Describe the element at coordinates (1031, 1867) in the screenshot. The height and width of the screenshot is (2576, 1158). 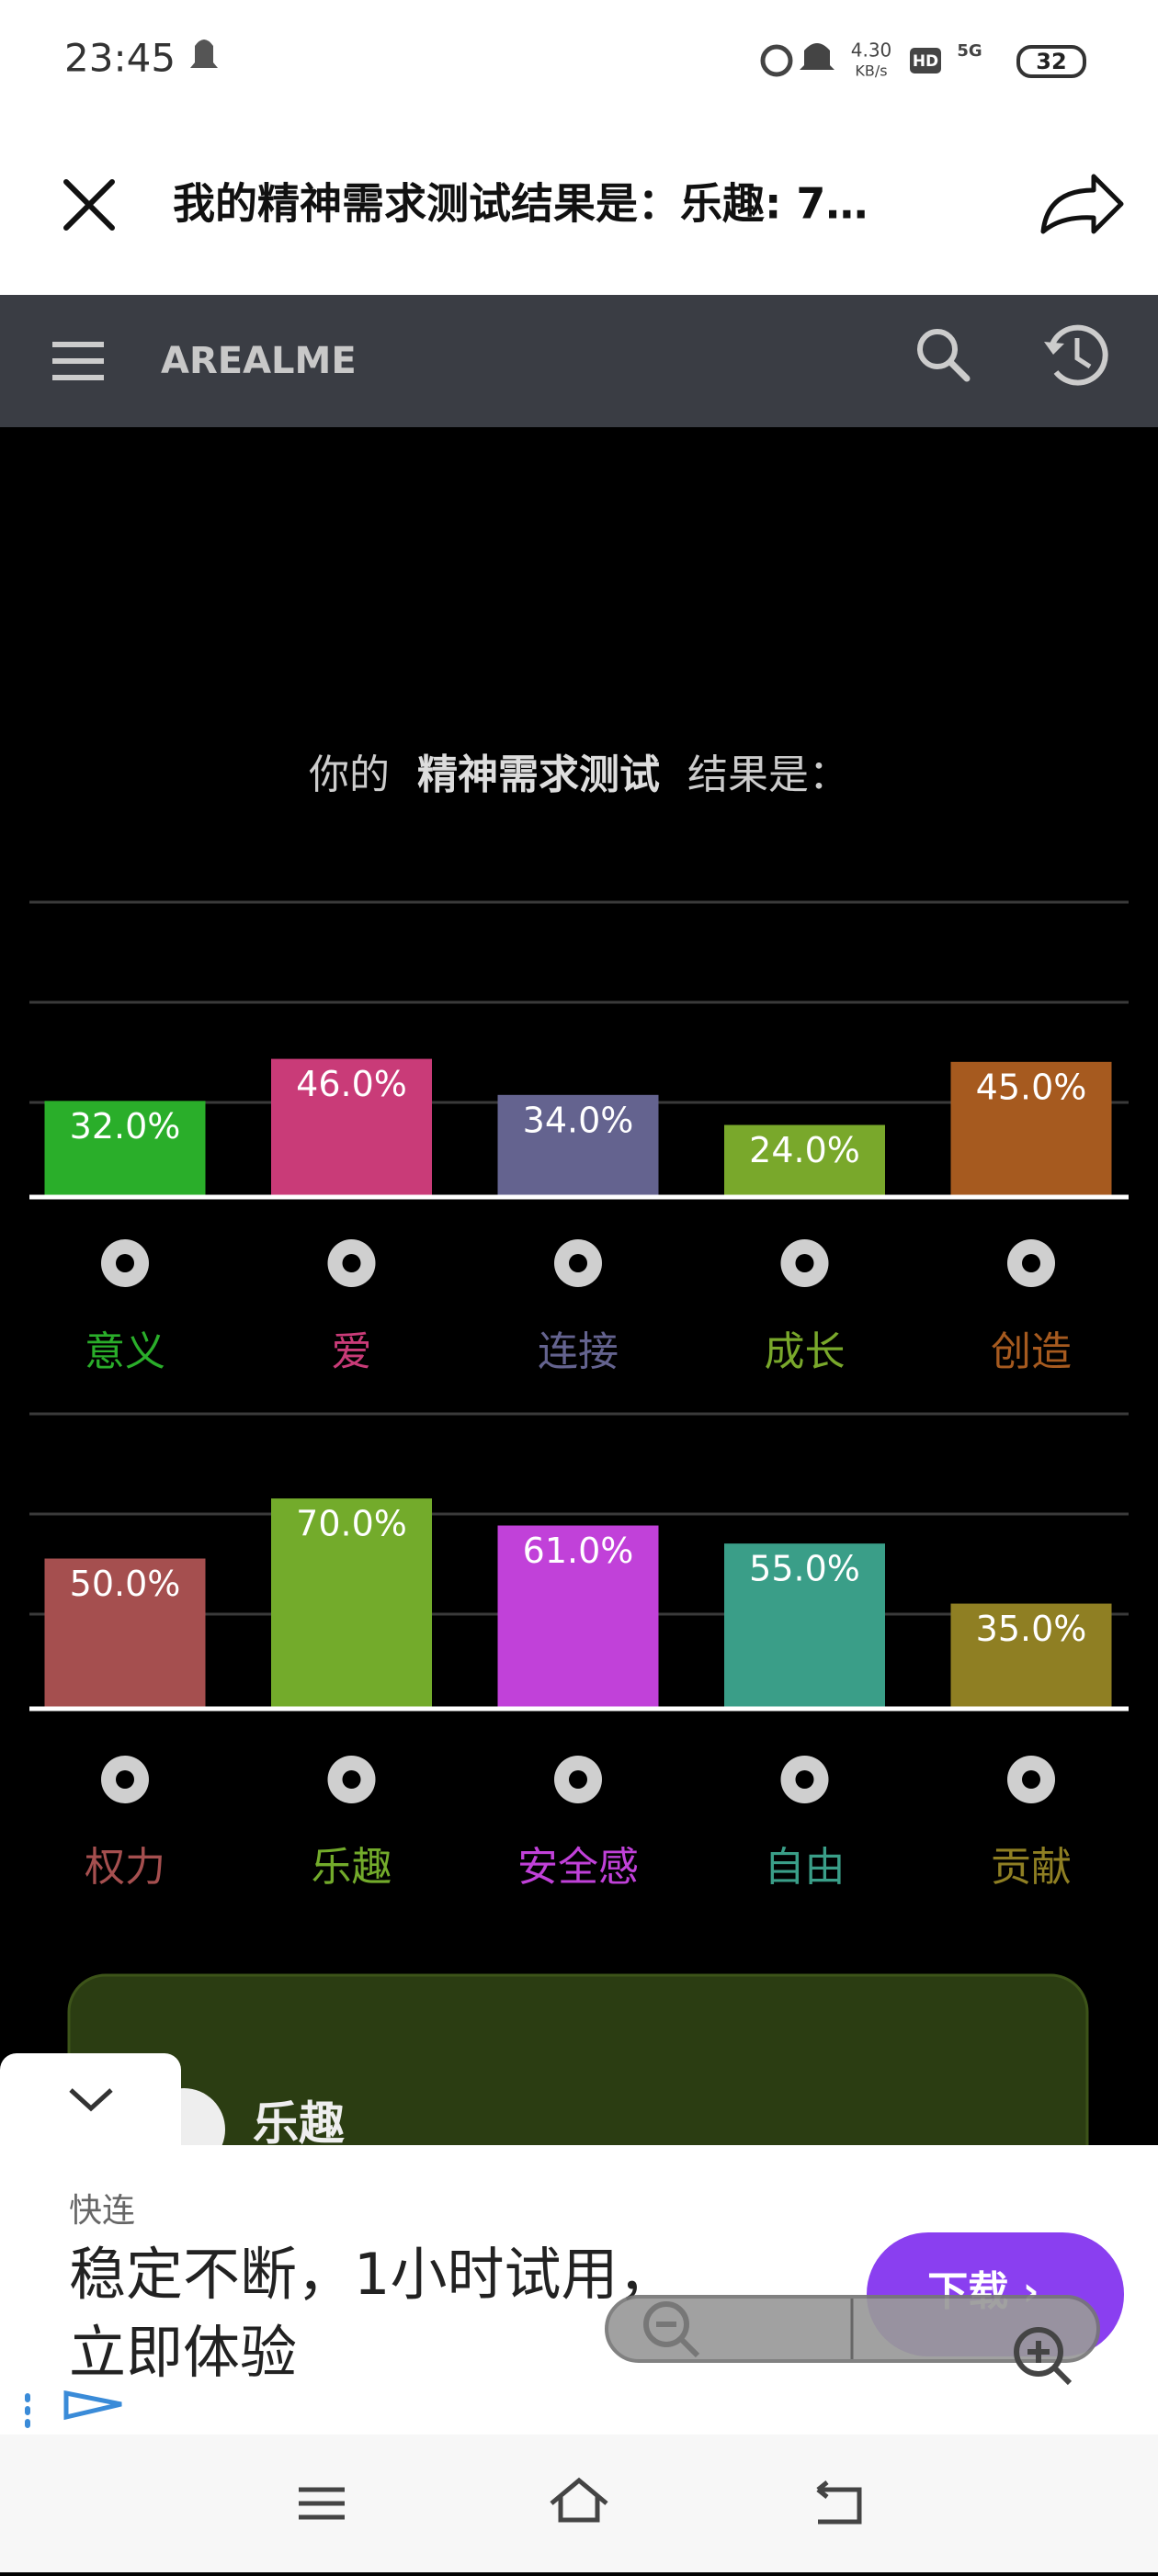
I see `category-label: 贡献` at that location.